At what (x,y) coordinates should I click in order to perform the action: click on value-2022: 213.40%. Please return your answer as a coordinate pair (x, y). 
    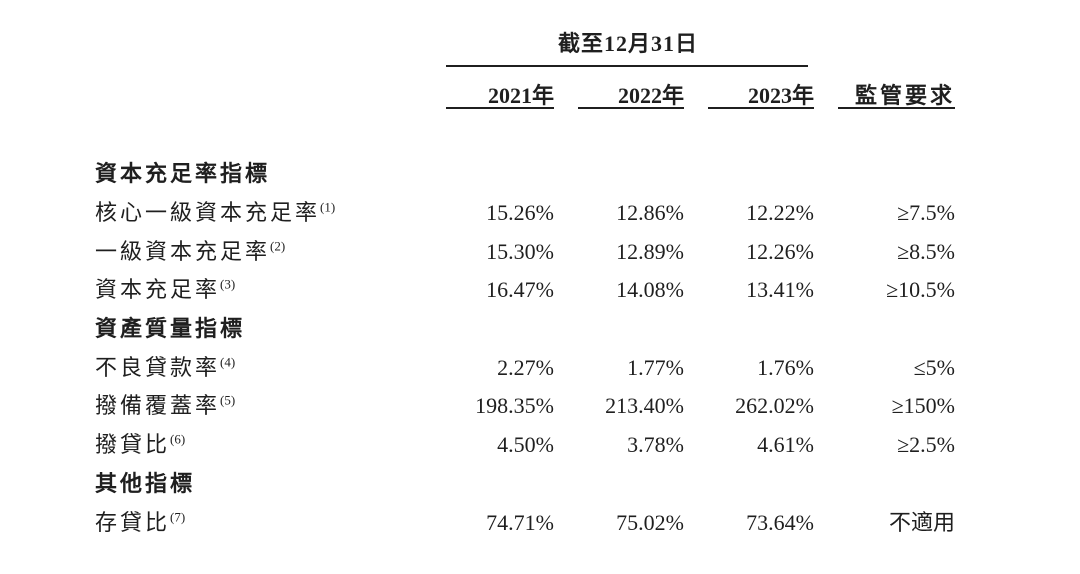
    Looking at the image, I should click on (644, 406).